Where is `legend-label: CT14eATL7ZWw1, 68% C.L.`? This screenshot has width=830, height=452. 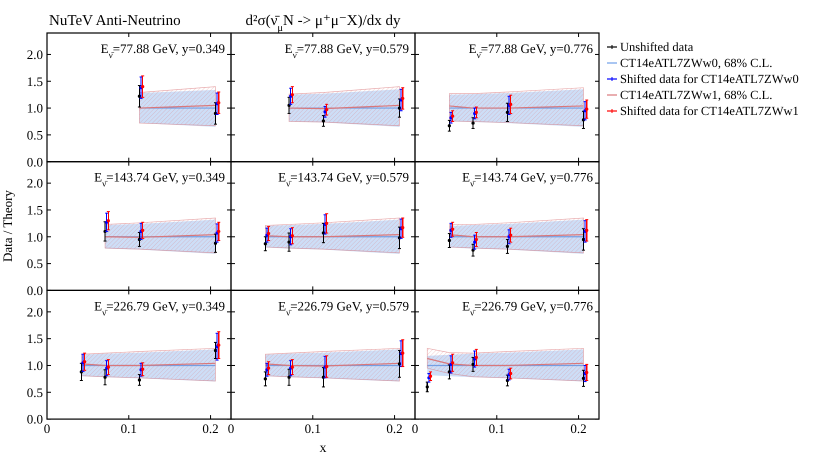
legend-label: CT14eATL7ZWw1, 68% C.L. is located at coordinates (696, 95).